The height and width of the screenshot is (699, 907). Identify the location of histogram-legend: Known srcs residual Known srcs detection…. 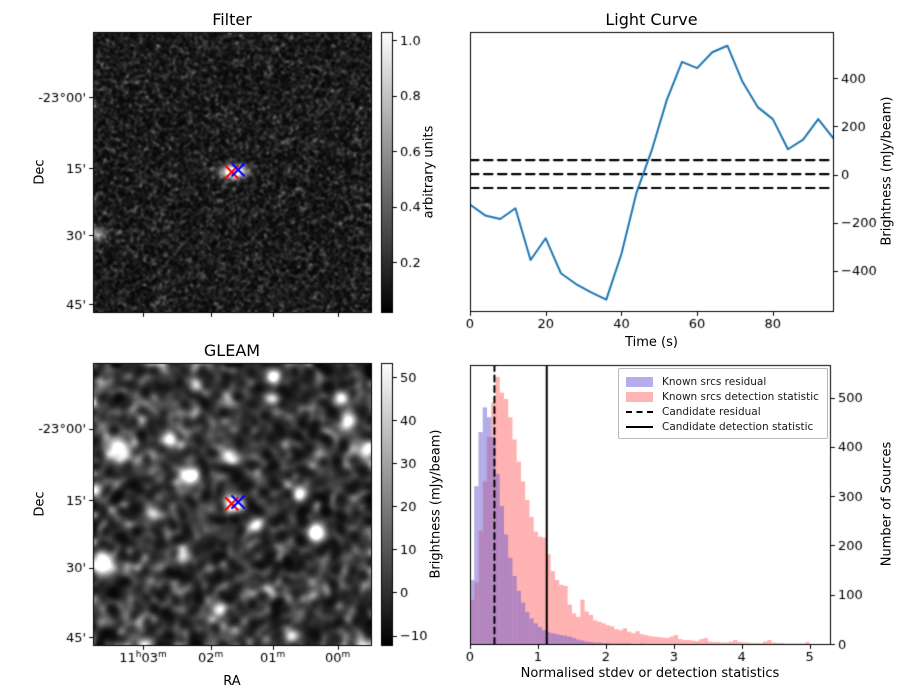
(723, 403).